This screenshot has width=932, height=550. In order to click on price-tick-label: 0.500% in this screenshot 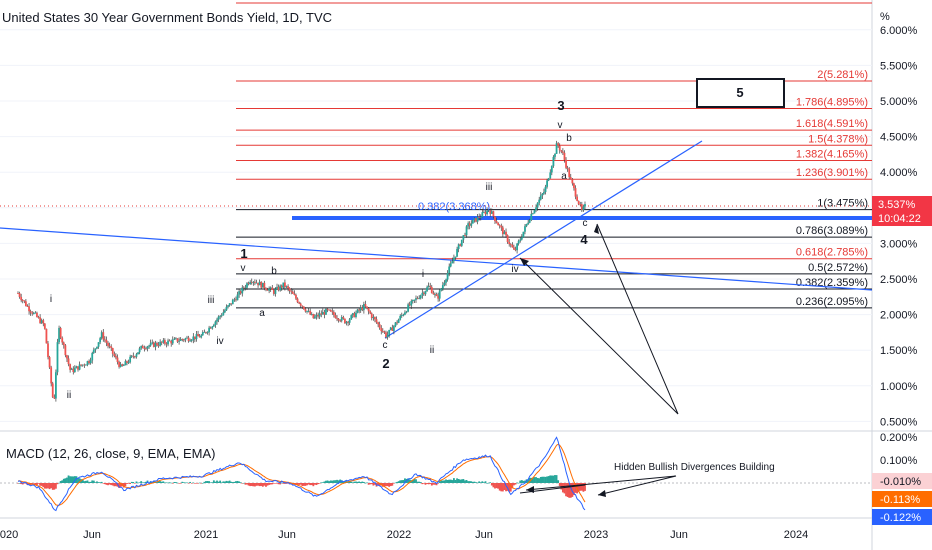, I will do `click(899, 422)`.